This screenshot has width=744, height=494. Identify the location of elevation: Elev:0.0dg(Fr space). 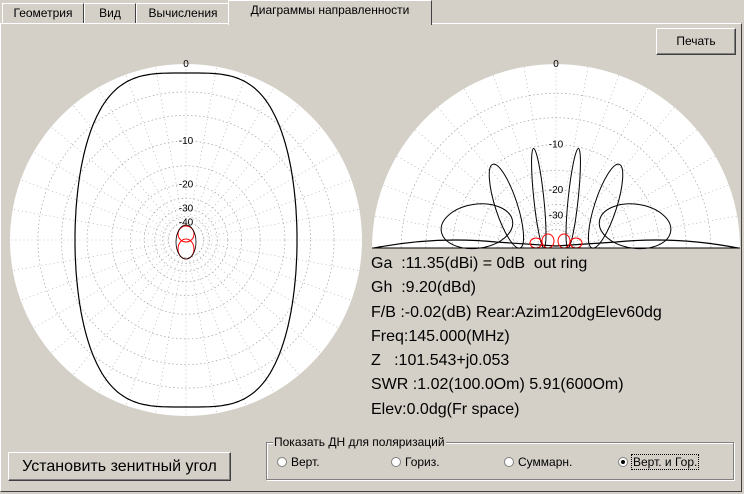
(445, 409).